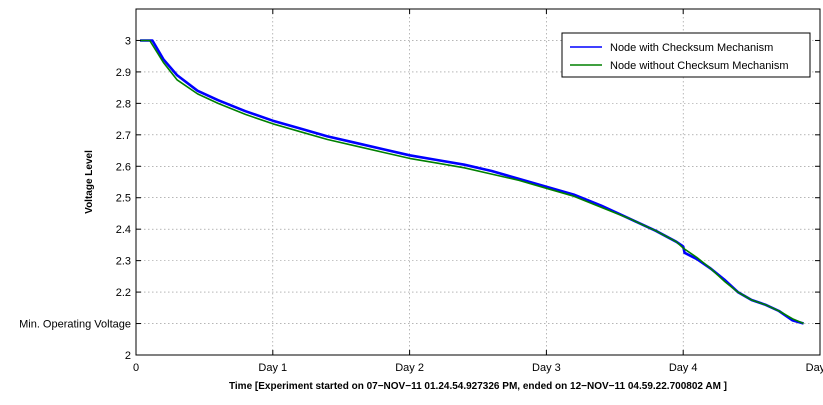  I want to click on y-tick-label: 2.6, so click(123, 167).